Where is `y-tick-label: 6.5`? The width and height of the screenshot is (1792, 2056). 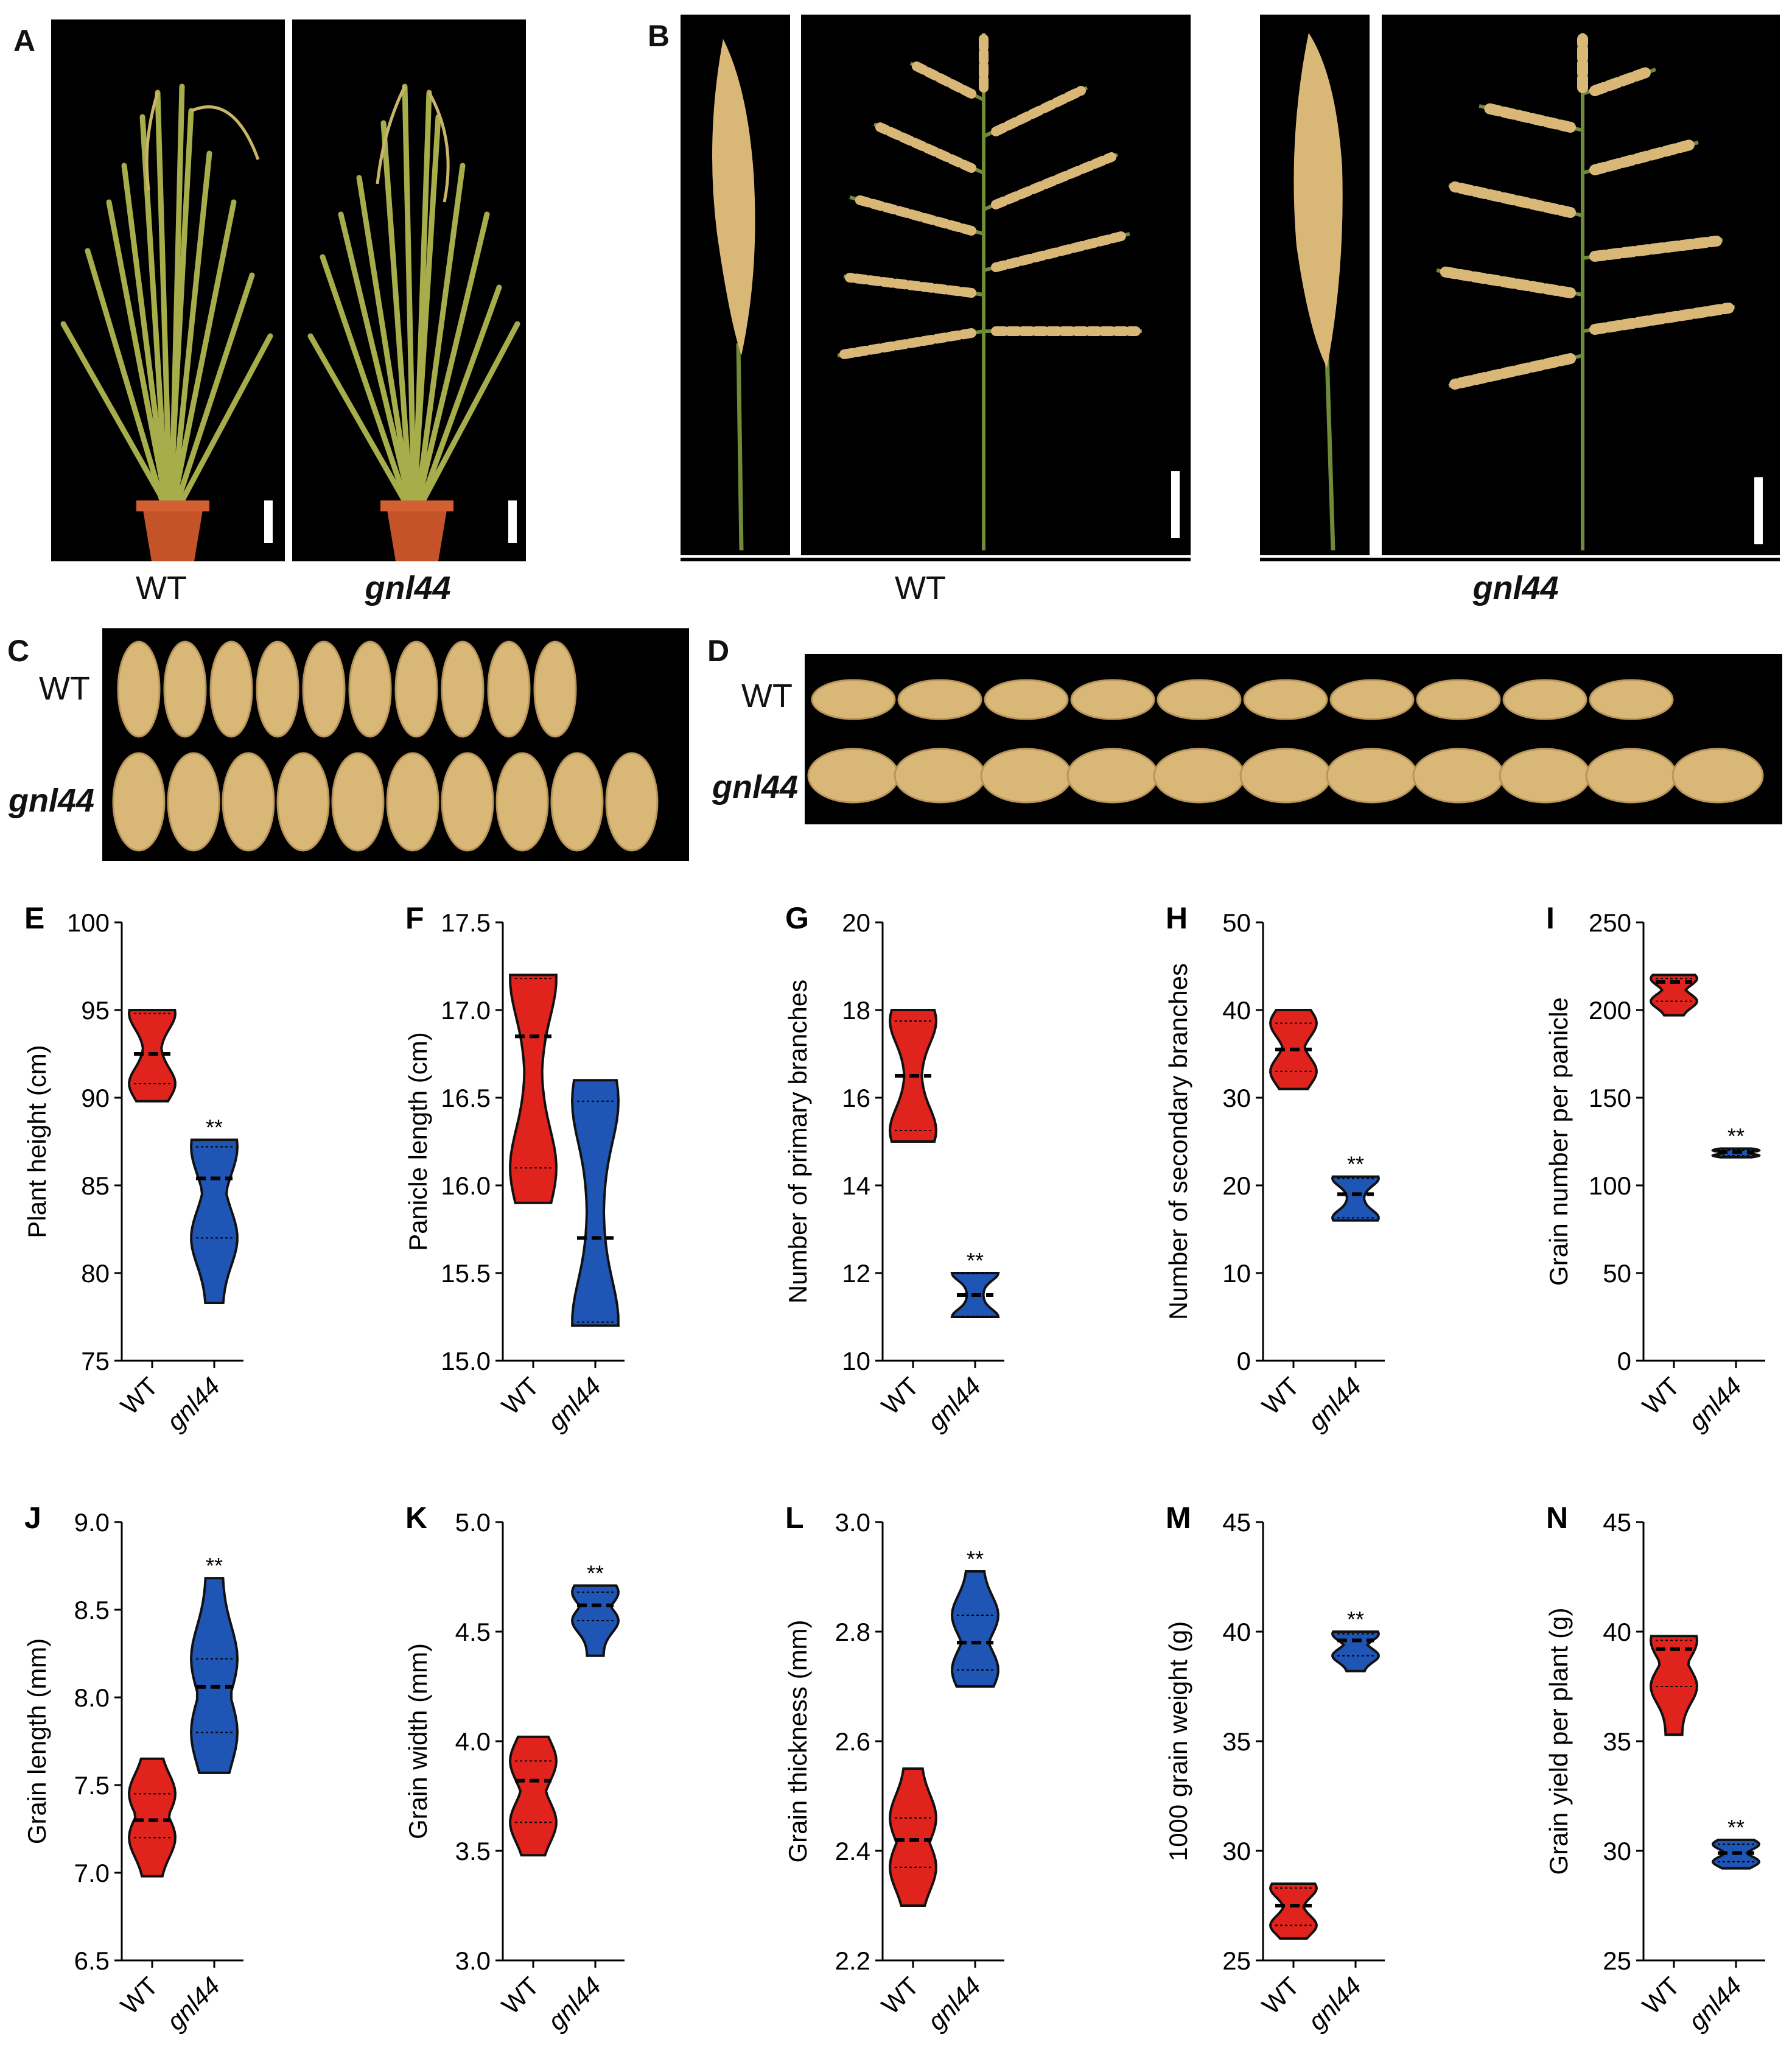 y-tick-label: 6.5 is located at coordinates (92, 1961).